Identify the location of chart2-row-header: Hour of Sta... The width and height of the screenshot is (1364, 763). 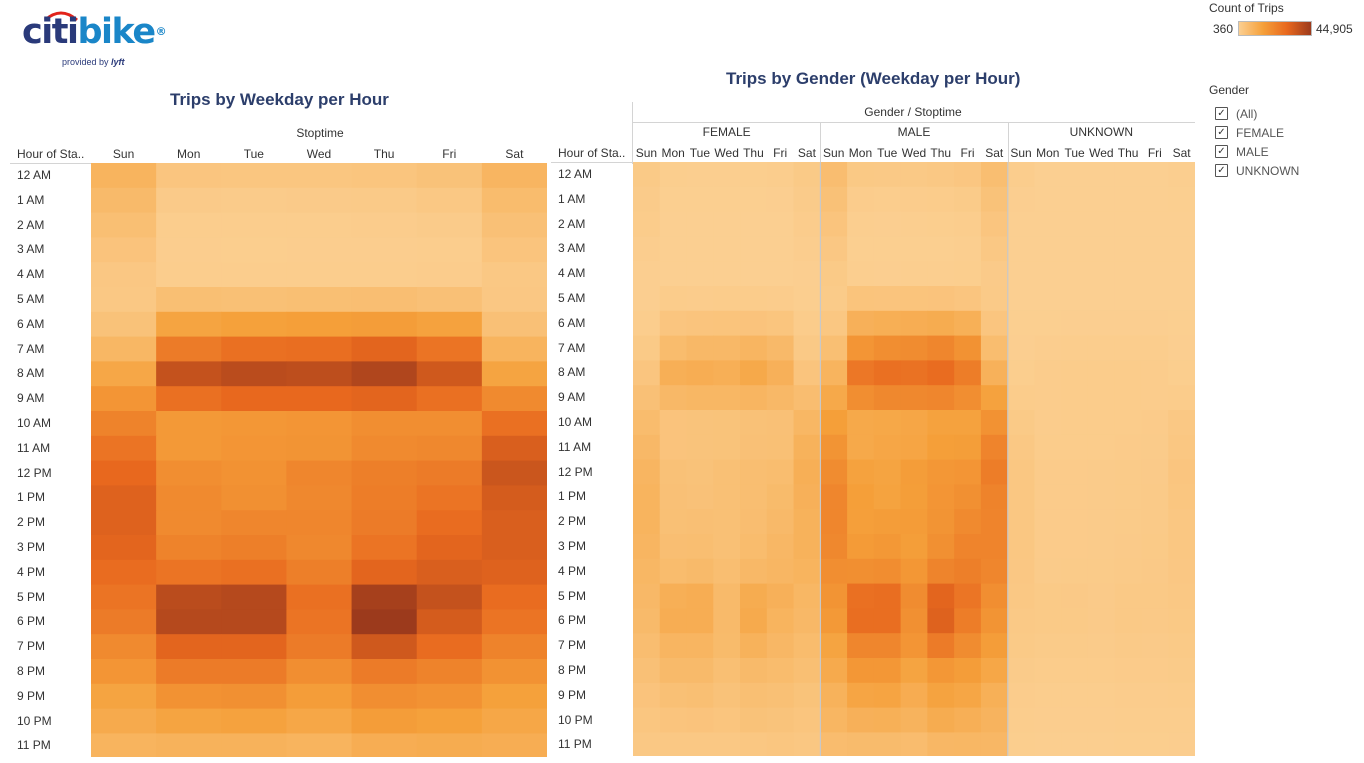
(592, 153).